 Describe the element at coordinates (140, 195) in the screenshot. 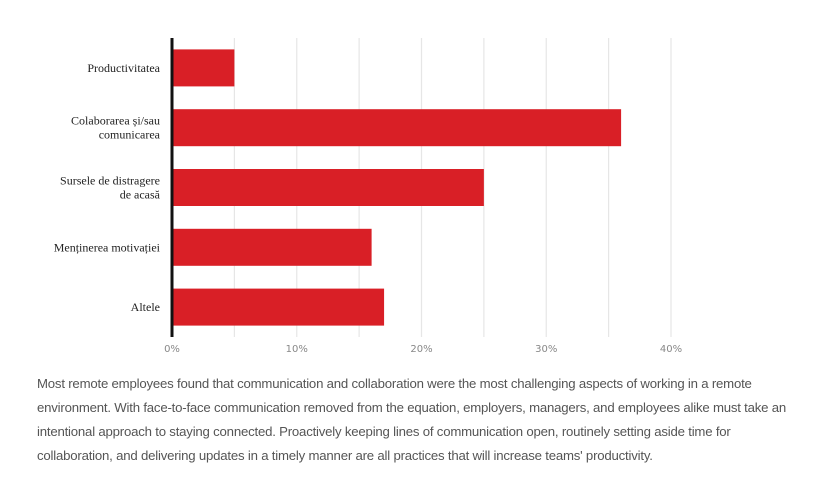

I see `category-label: de acasă` at that location.